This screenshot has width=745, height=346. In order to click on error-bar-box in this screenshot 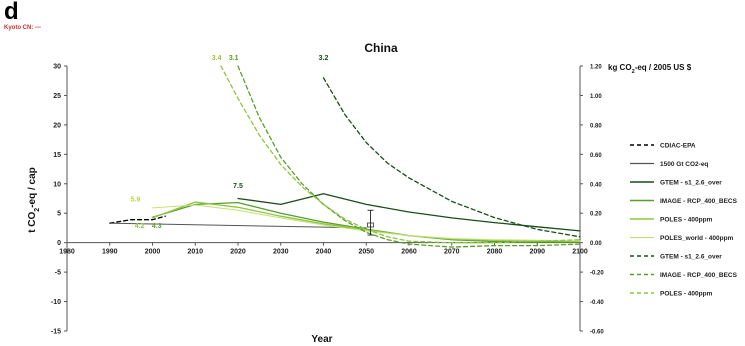, I will do `click(370, 225)`.